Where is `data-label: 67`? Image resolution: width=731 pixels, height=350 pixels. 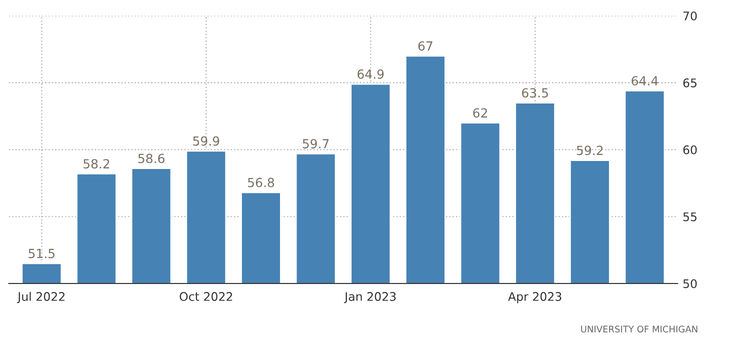 data-label: 67 is located at coordinates (425, 46).